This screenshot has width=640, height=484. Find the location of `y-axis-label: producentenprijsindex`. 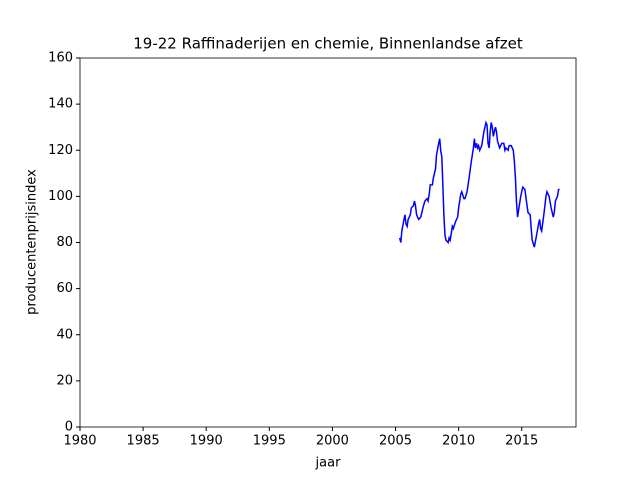

y-axis-label: producentenprijsindex is located at coordinates (32, 242).